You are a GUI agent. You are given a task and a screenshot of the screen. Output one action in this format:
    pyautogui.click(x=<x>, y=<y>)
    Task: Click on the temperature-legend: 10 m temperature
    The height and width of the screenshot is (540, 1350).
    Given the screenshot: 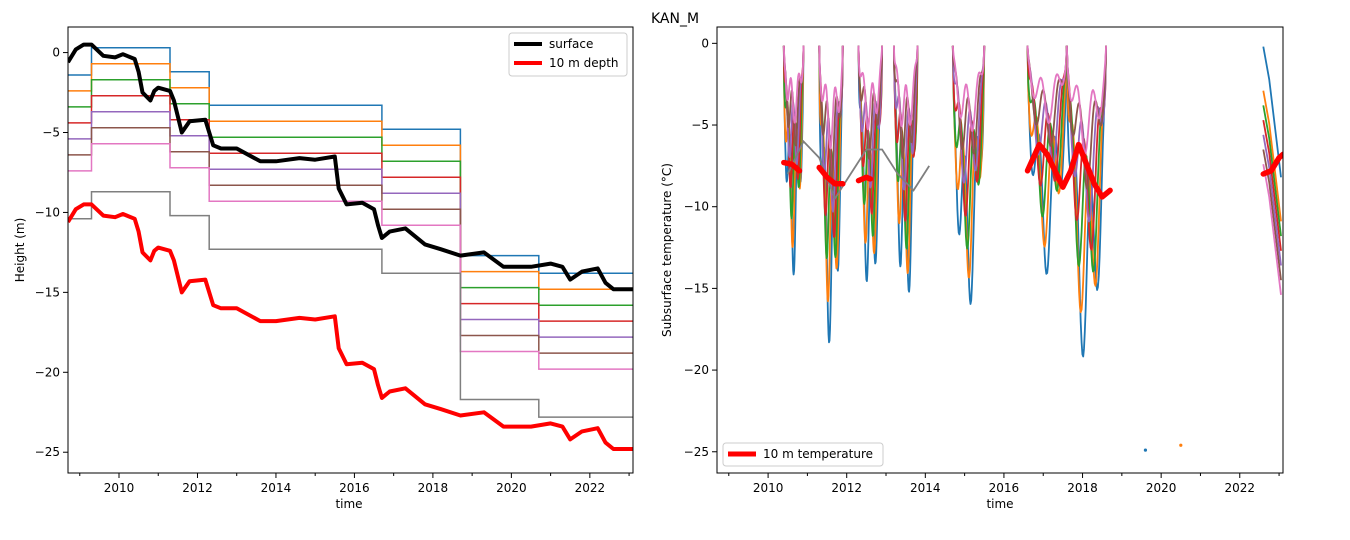 What is the action you would take?
    pyautogui.click(x=803, y=454)
    